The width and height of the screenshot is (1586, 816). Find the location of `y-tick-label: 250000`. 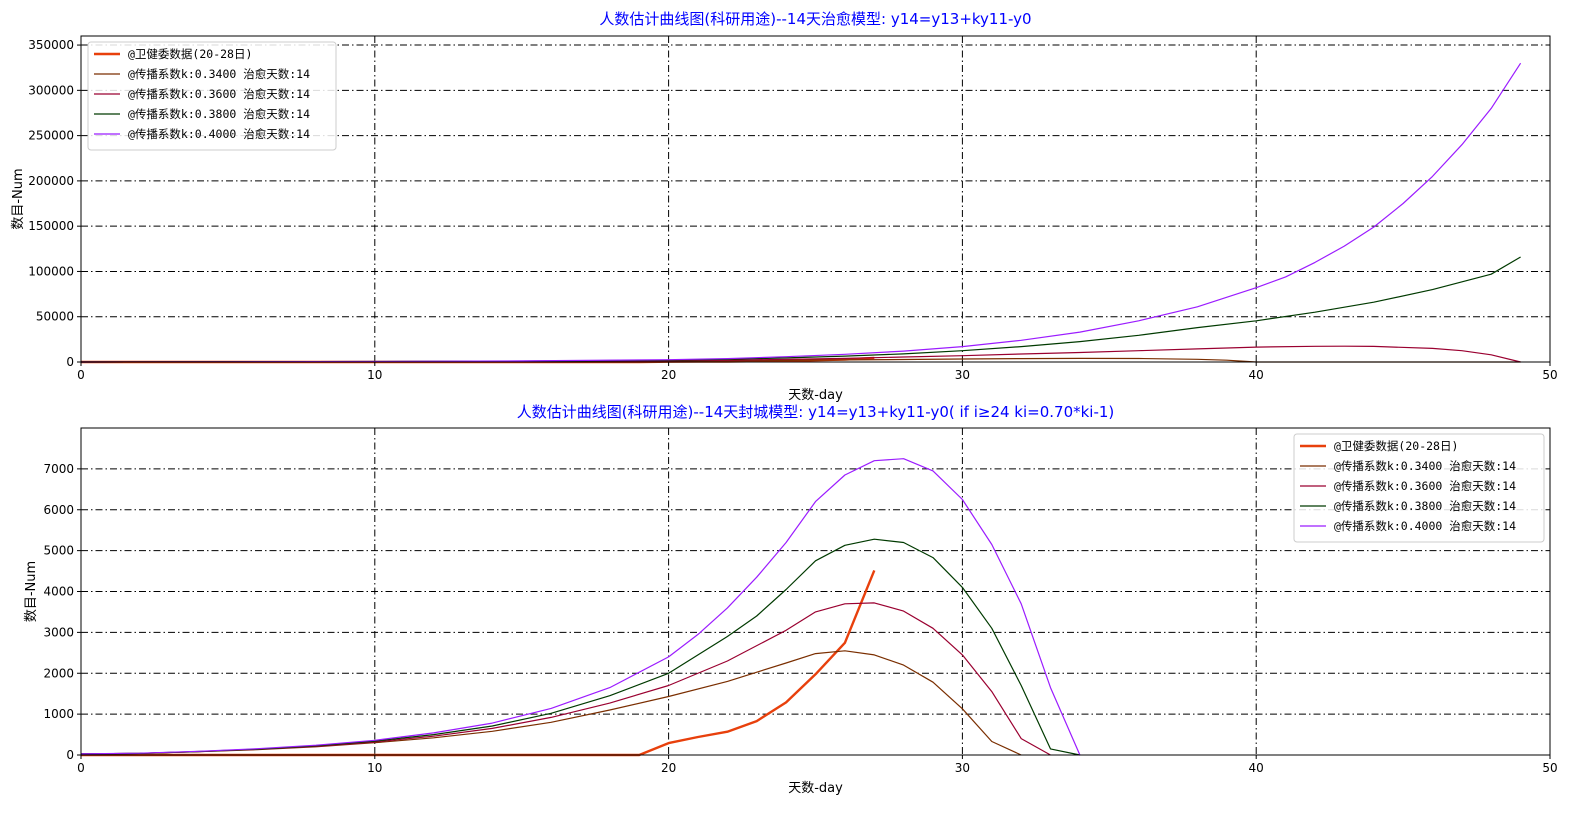

y-tick-label: 250000 is located at coordinates (51, 136).